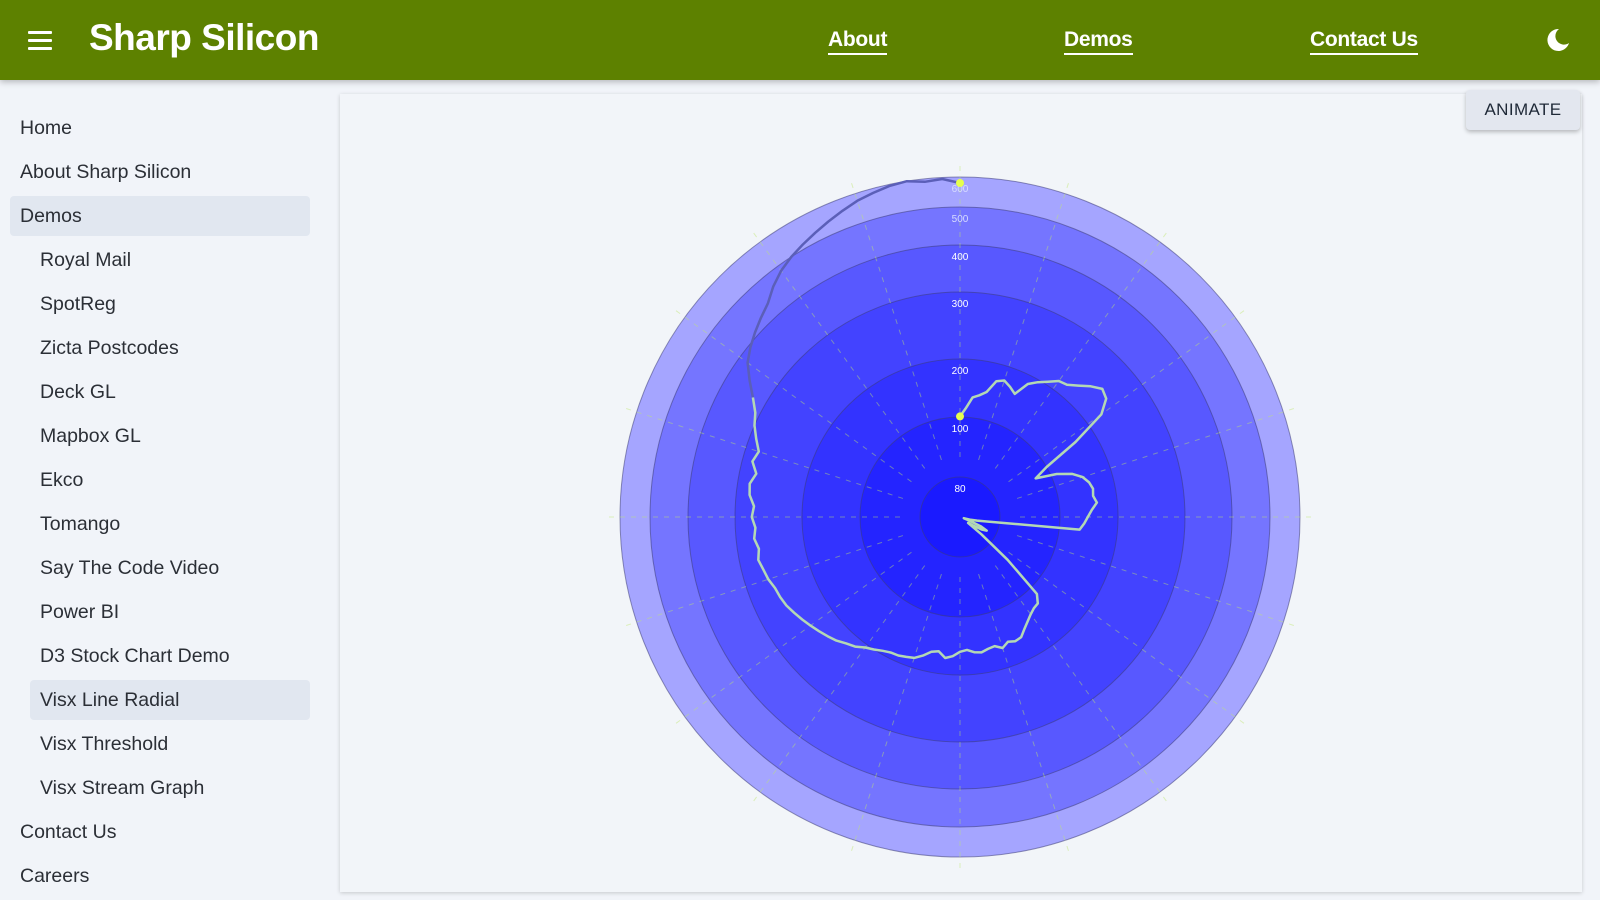 Image resolution: width=1600 pixels, height=900 pixels. I want to click on brand-title: Sharp Silicon, so click(204, 37).